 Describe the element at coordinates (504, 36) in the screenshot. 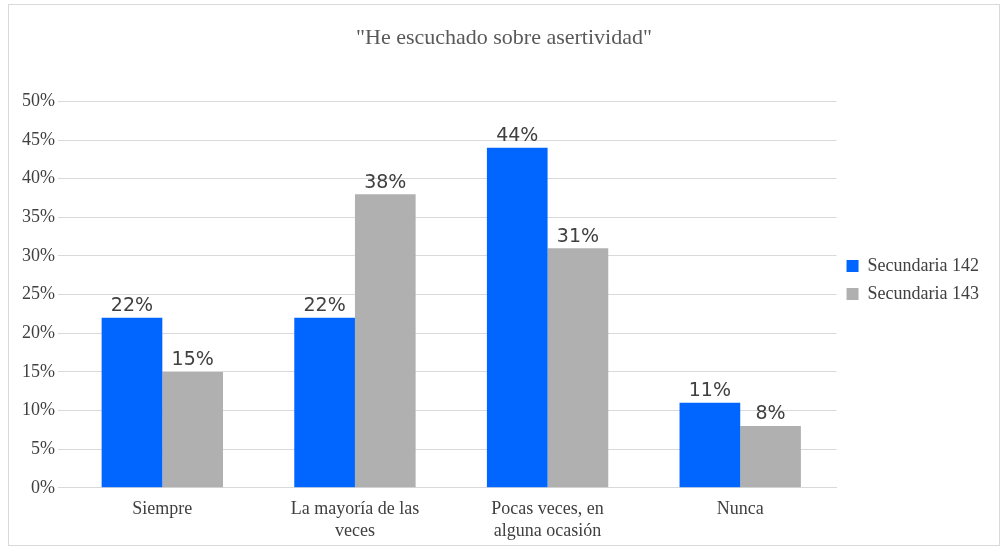

I see `chart-title: "He escuchado sobre asertividad"` at that location.